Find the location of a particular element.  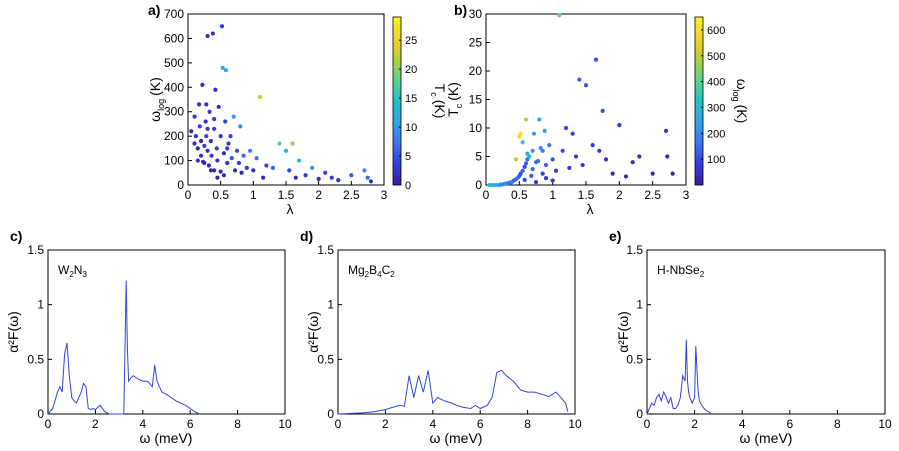

colorbar-tick-label: 0 is located at coordinates (408, 186).